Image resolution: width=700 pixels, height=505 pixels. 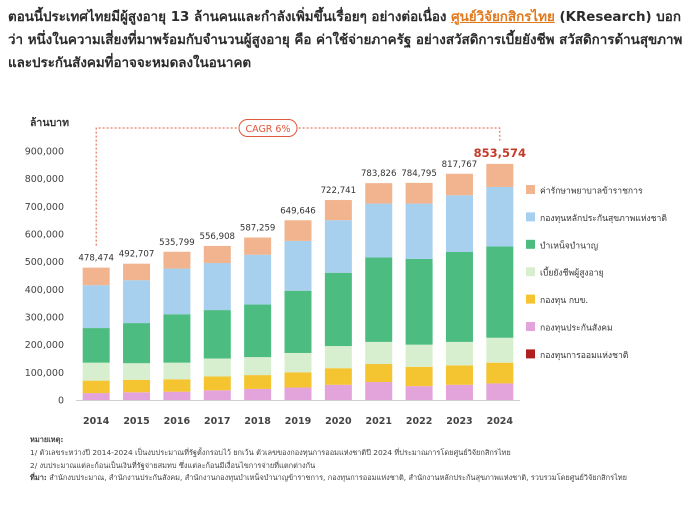 I want to click on total-label: 535,799, so click(x=177, y=243).